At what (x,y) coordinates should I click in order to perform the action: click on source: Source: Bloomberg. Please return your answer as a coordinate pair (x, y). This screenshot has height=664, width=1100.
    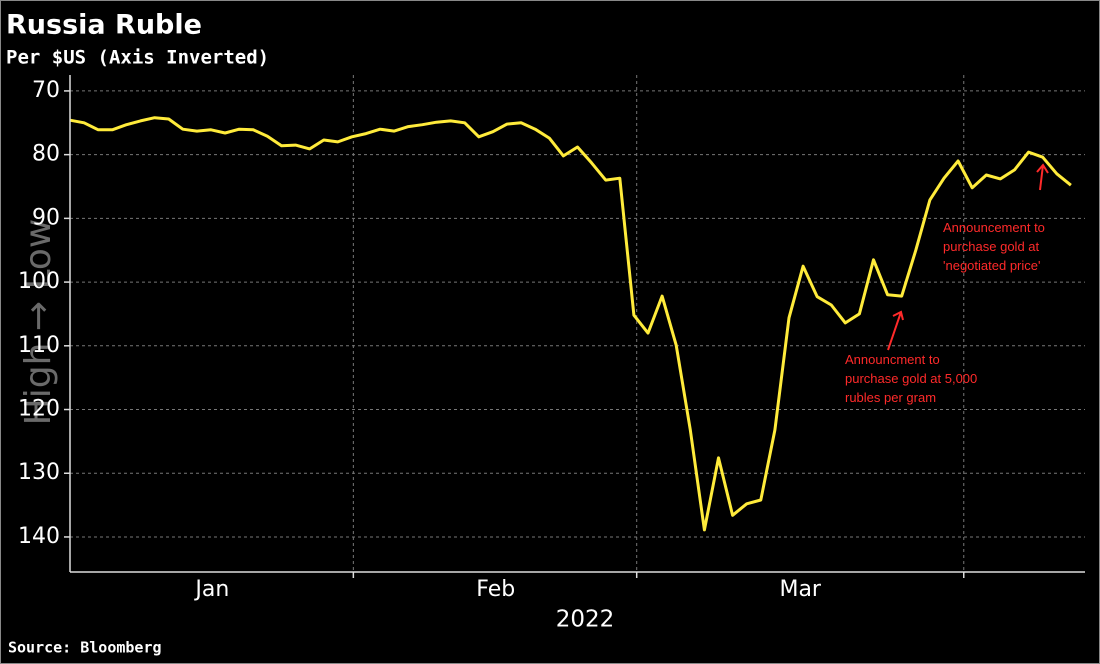
    Looking at the image, I should click on (85, 648).